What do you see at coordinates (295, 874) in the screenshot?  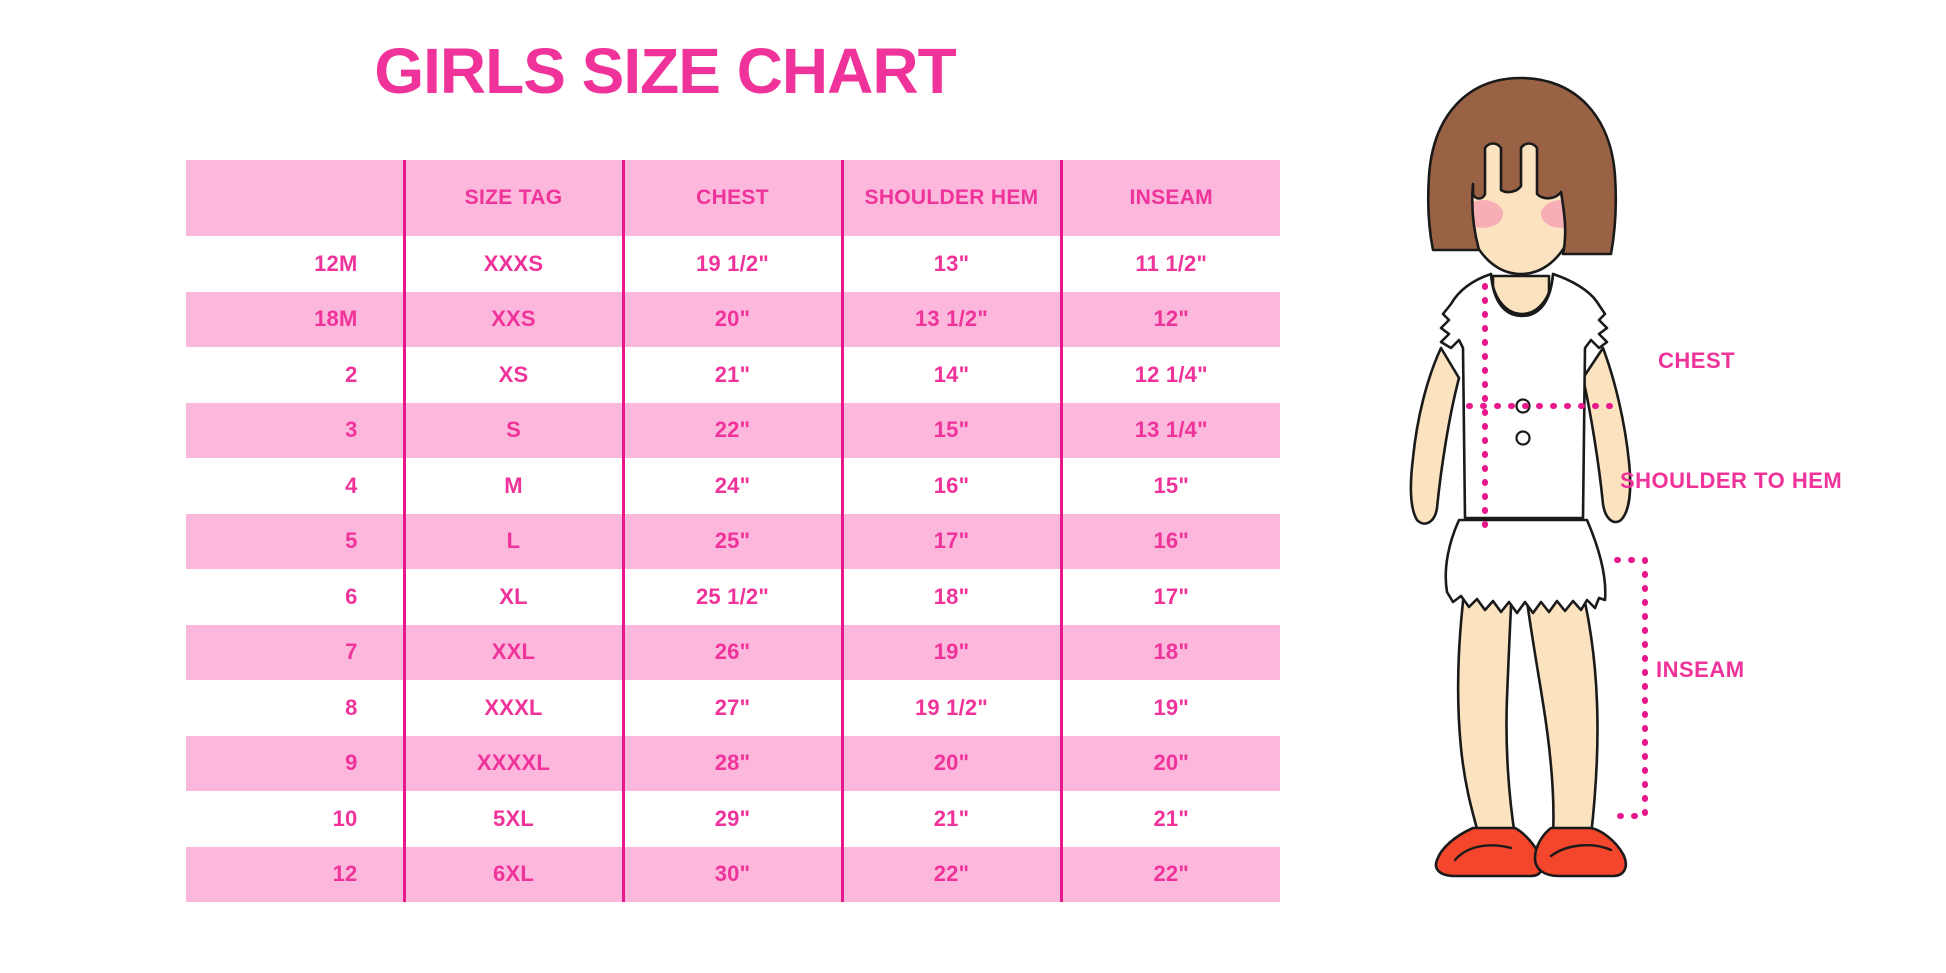 I see `cell-size: 12` at bounding box center [295, 874].